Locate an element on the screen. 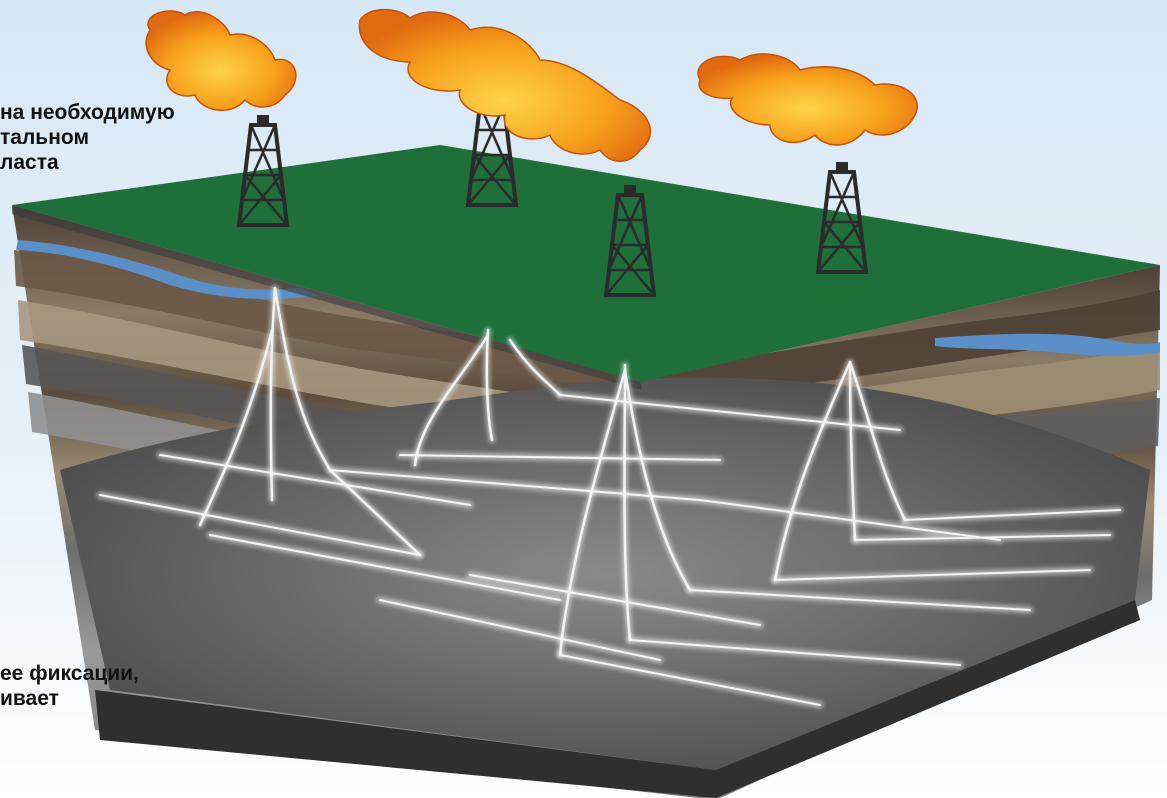  caption-bottom-line: ее фиксации, is located at coordinates (69, 673).